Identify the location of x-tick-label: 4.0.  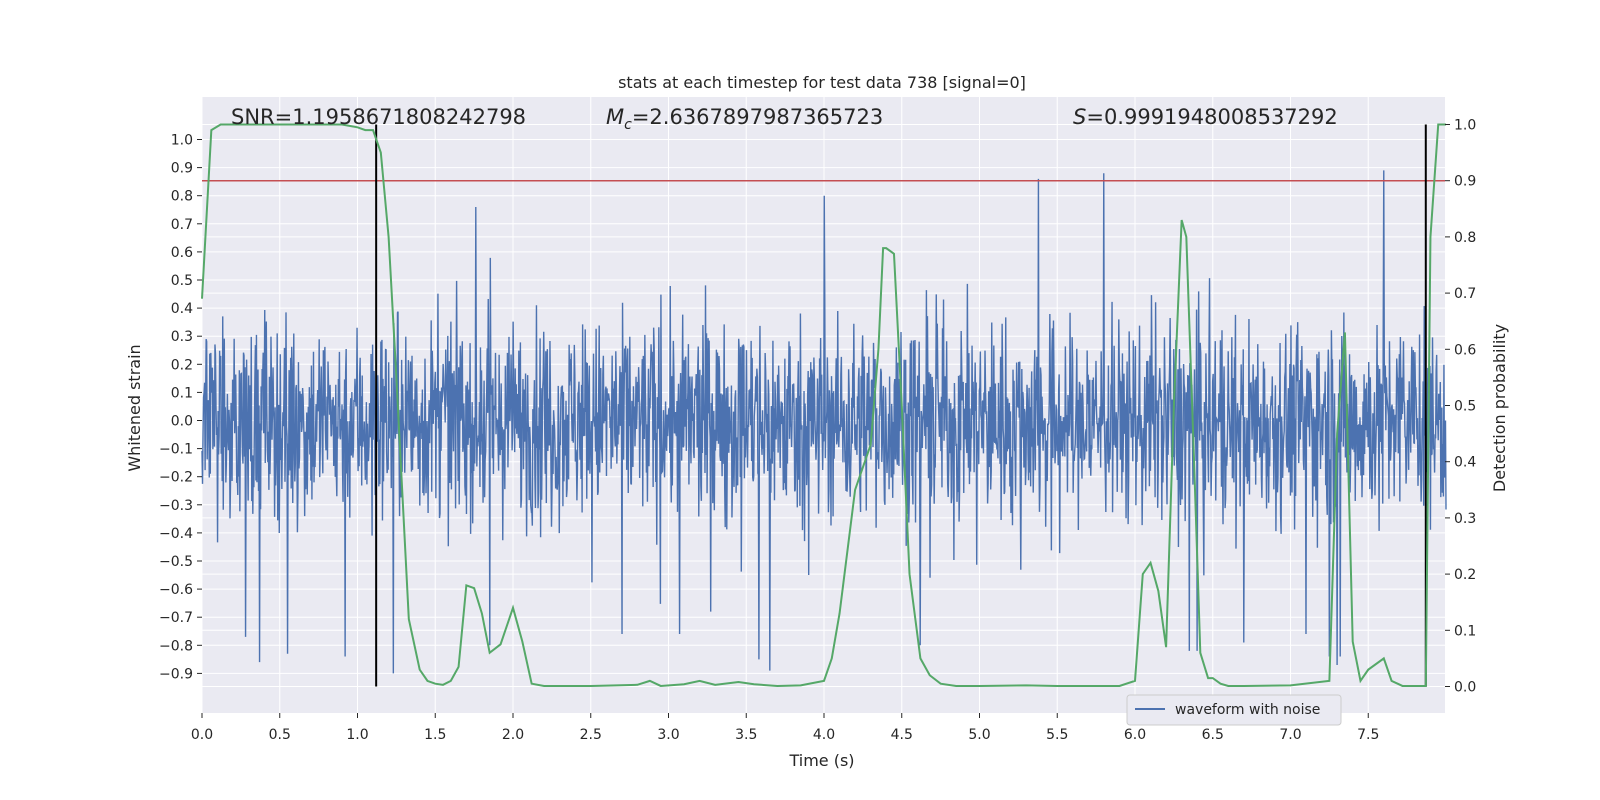
(824, 735).